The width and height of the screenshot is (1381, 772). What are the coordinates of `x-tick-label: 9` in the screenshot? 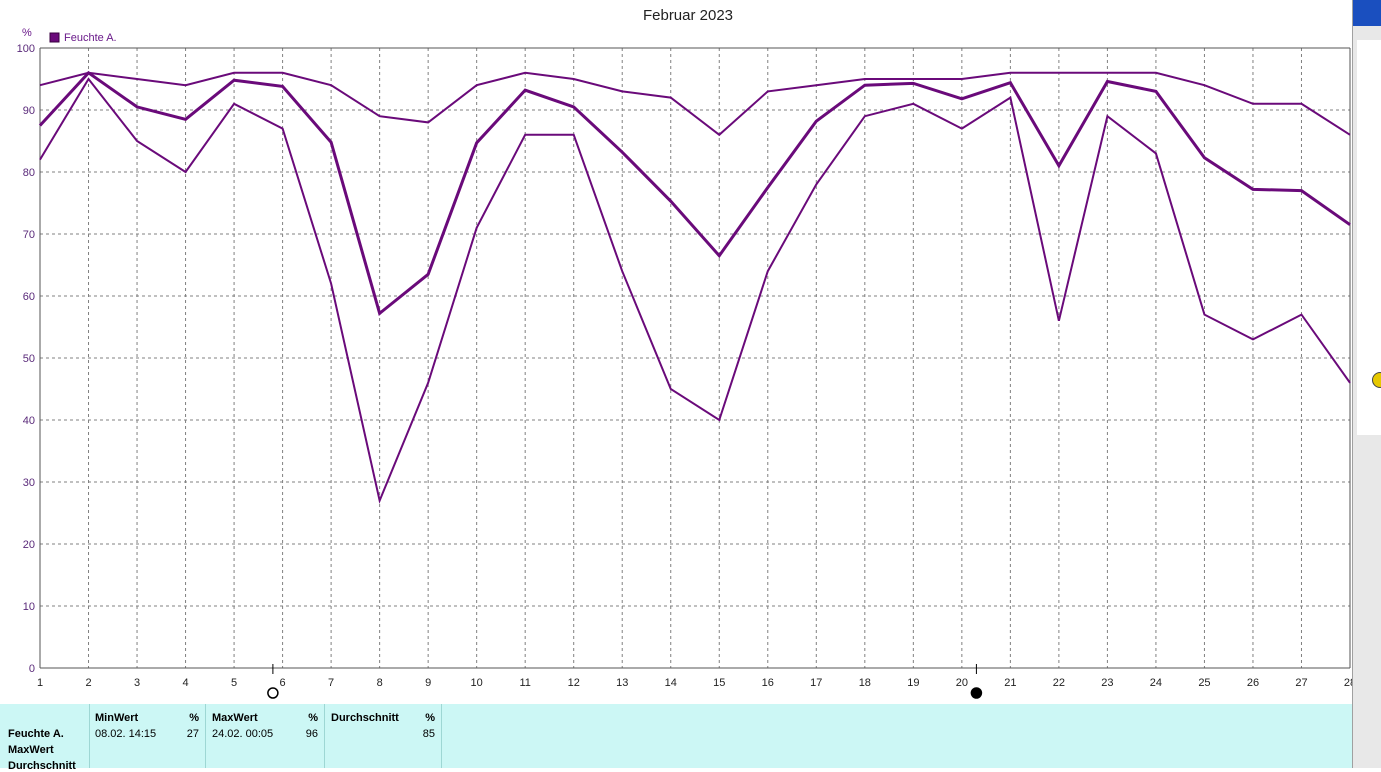 It's located at (428, 683).